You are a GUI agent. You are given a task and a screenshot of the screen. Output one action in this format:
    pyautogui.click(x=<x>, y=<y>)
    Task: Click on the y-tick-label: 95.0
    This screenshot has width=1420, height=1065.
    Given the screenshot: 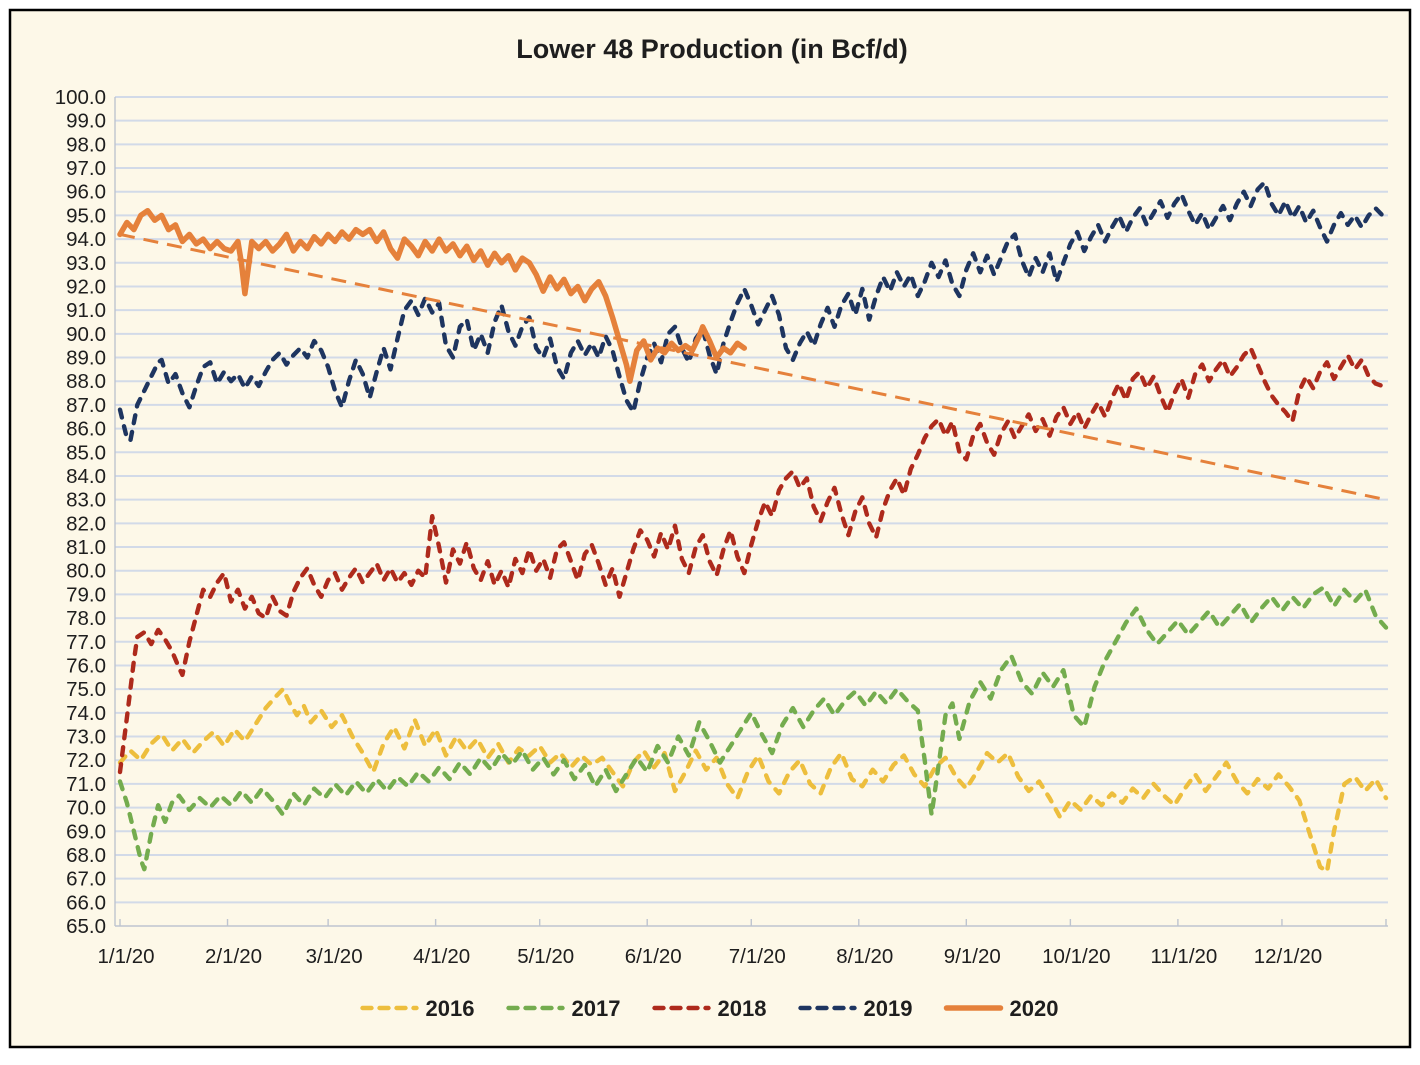 What is the action you would take?
    pyautogui.click(x=86, y=215)
    